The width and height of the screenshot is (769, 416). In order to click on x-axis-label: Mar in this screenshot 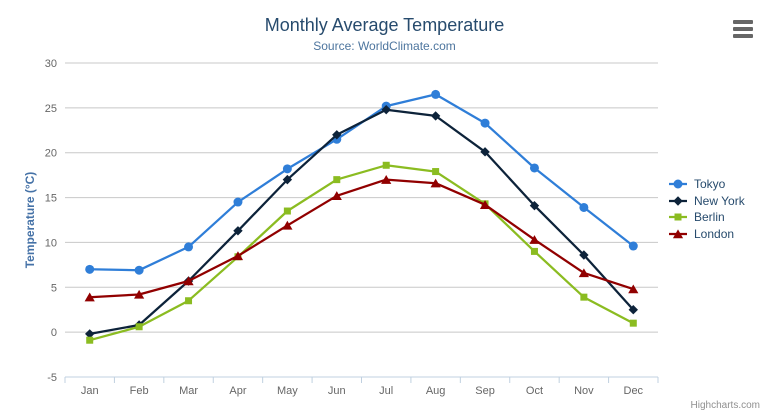, I will do `click(188, 391)`.